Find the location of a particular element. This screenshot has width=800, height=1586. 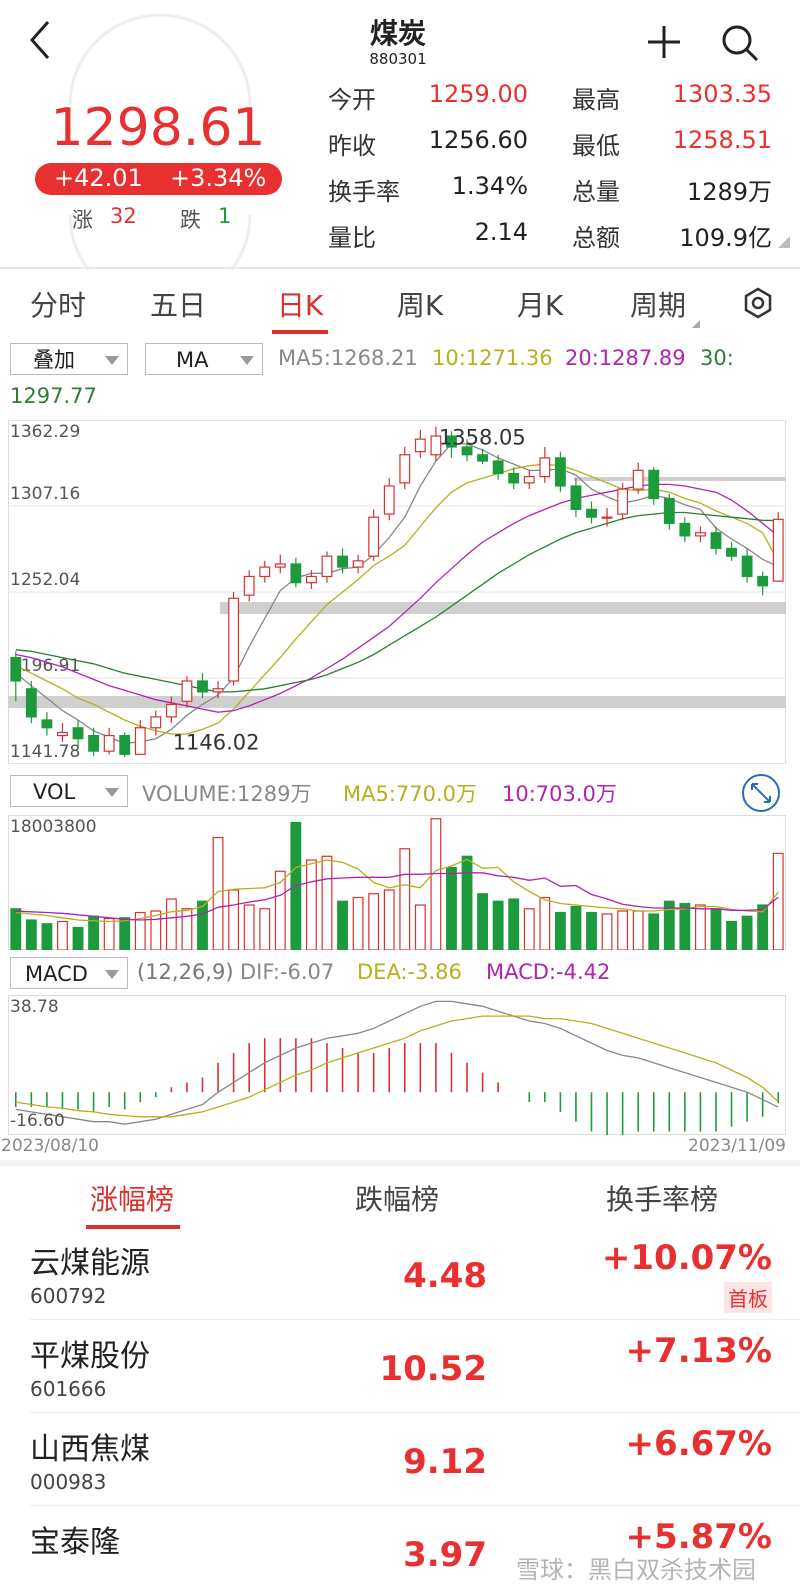

stock-name: 宝泰隆 is located at coordinates (75, 1542).